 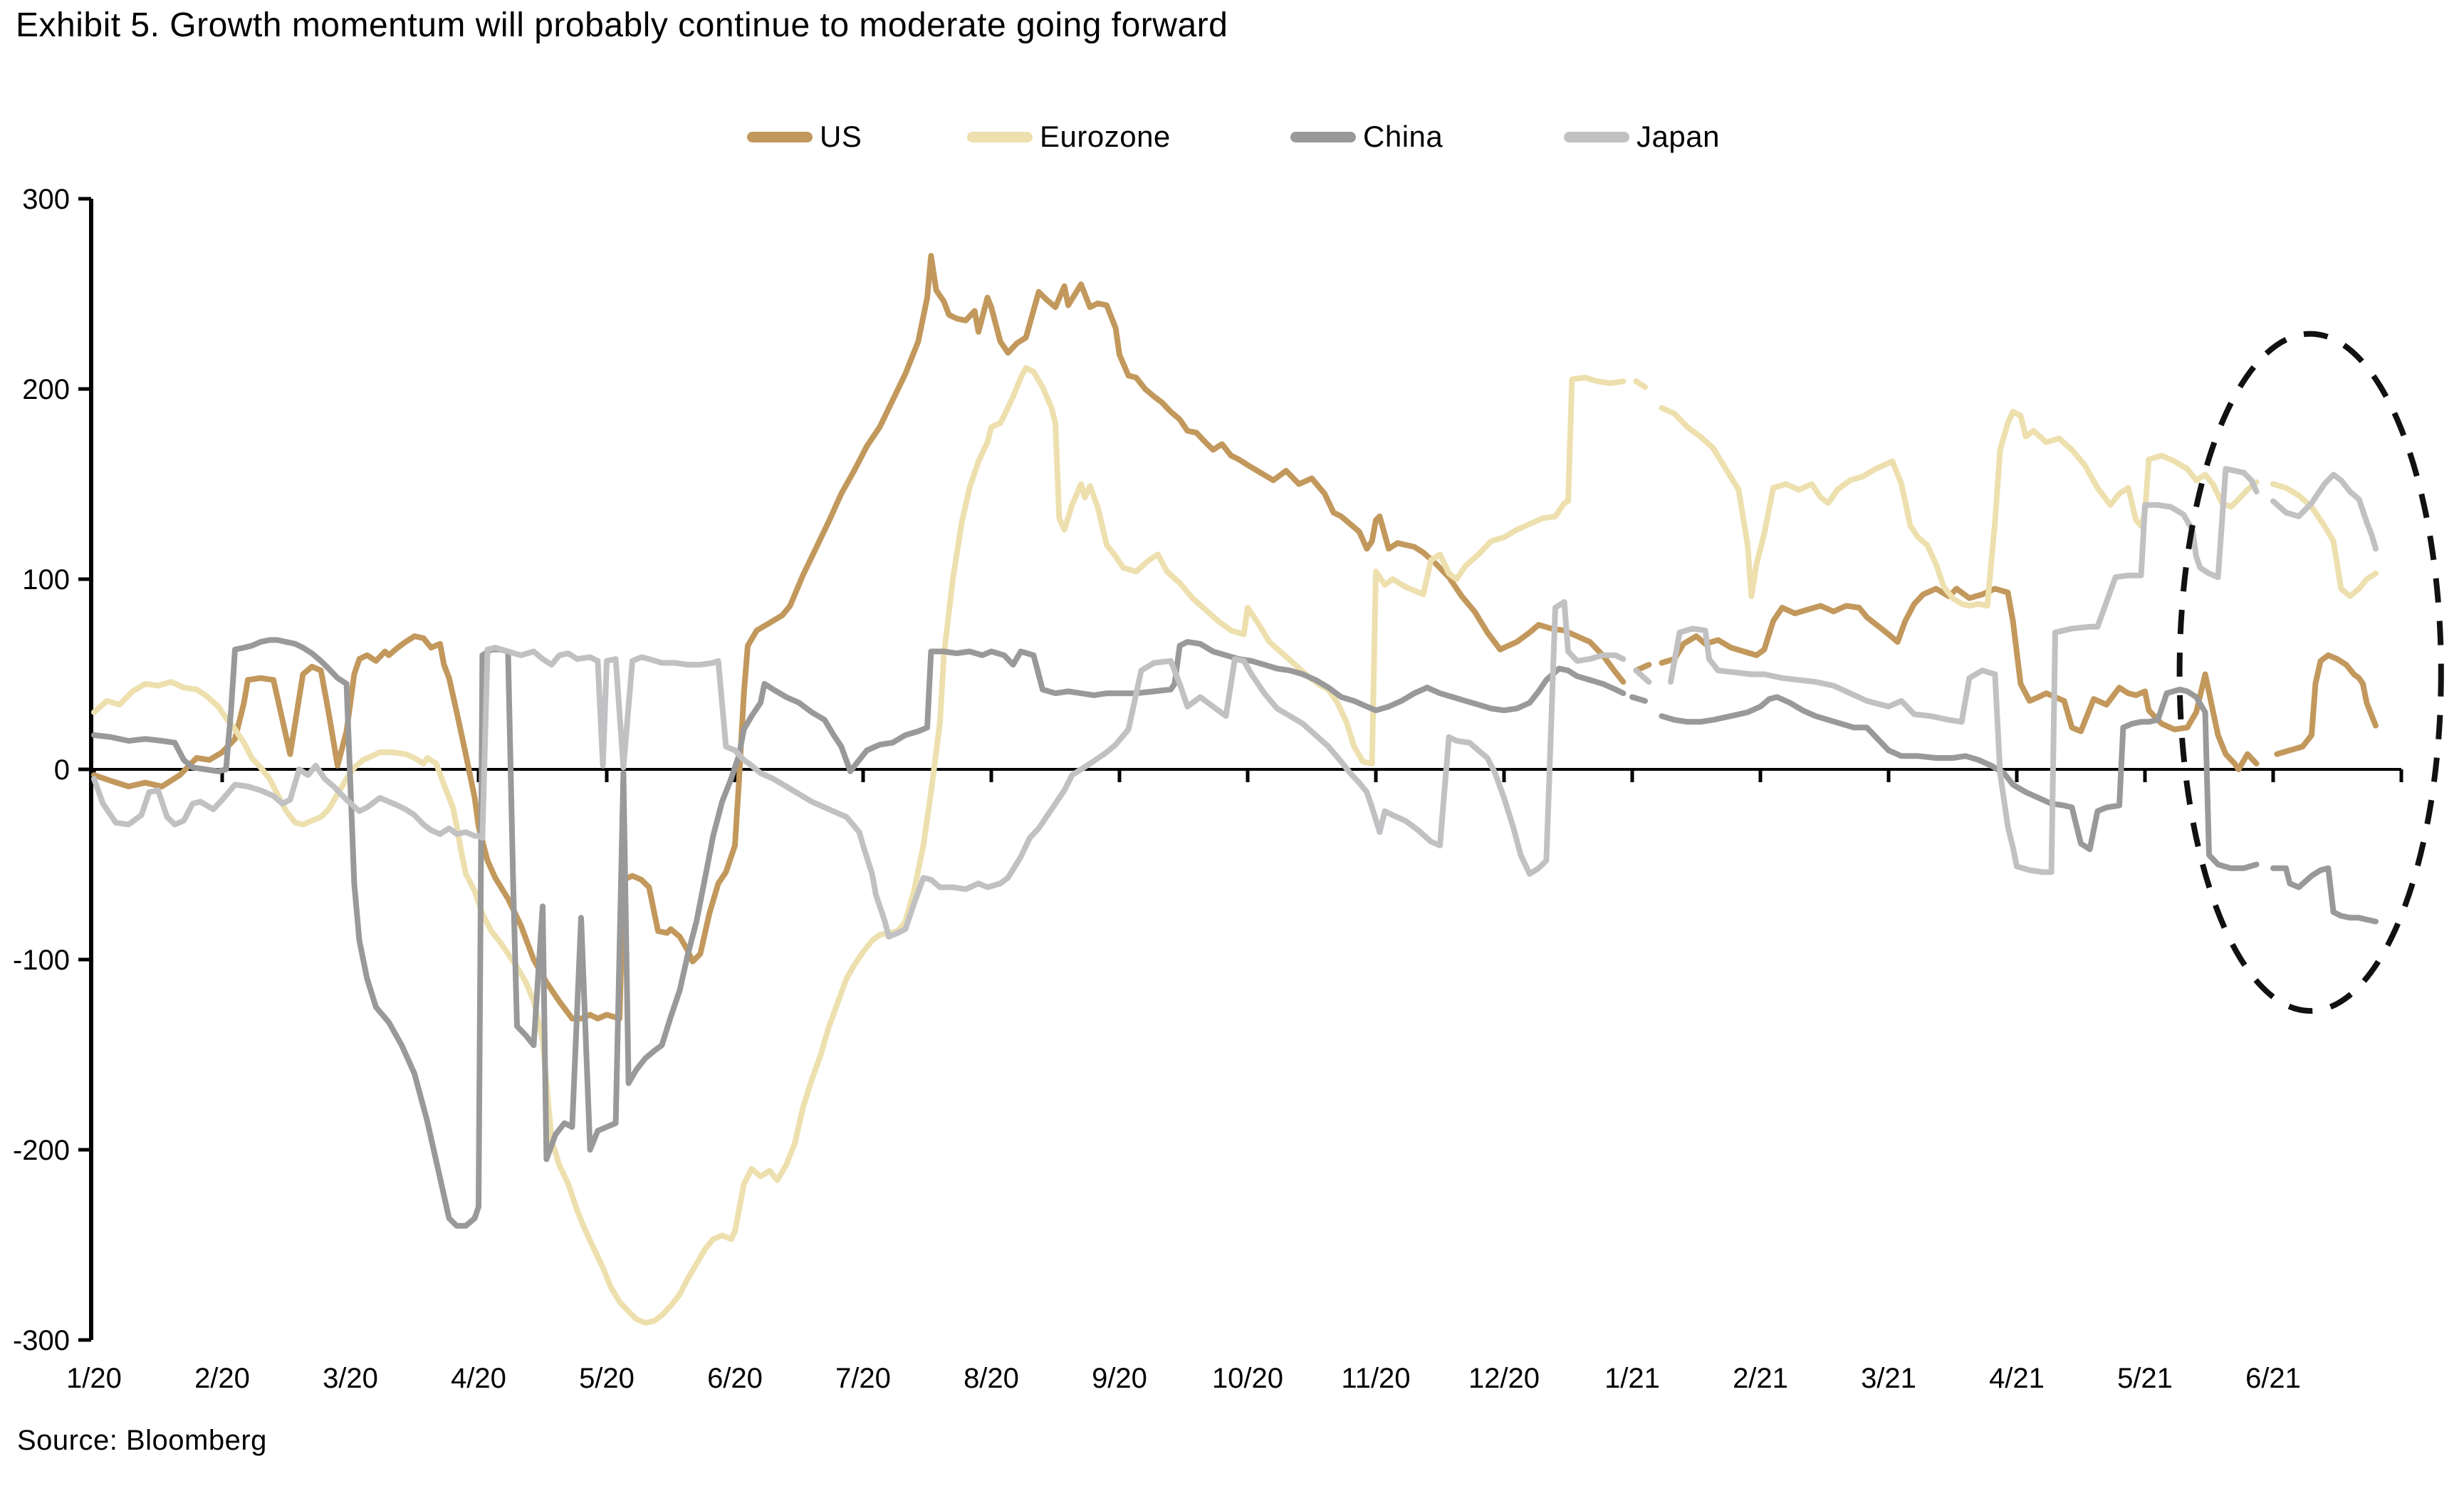 What do you see at coordinates (1105, 136) in the screenshot?
I see `legend-label-eurozone: Eurozone` at bounding box center [1105, 136].